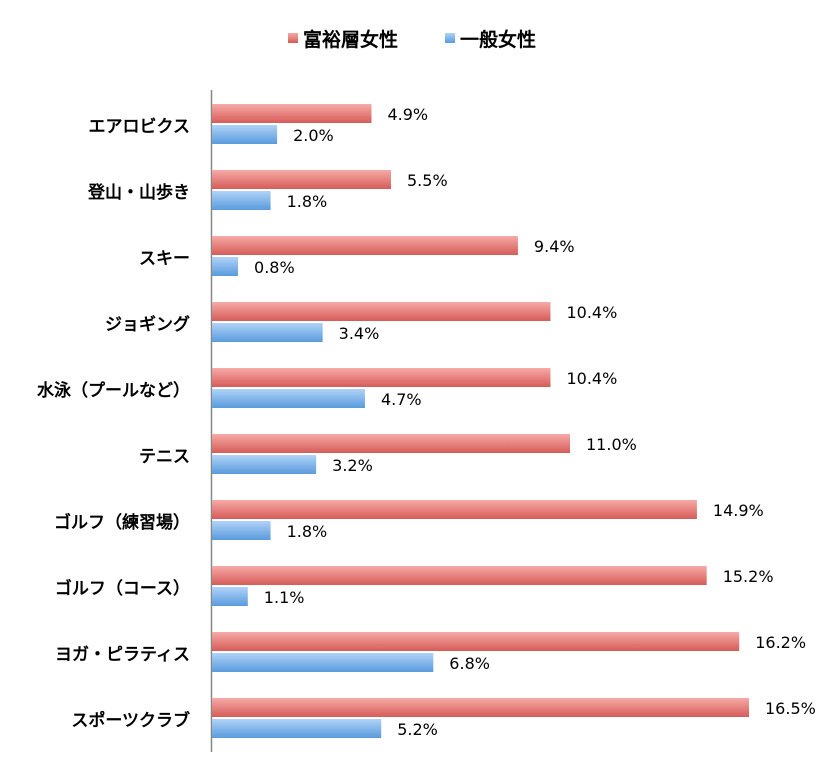 This screenshot has height=778, width=824. What do you see at coordinates (140, 127) in the screenshot?
I see `category-label: エアロビクス` at bounding box center [140, 127].